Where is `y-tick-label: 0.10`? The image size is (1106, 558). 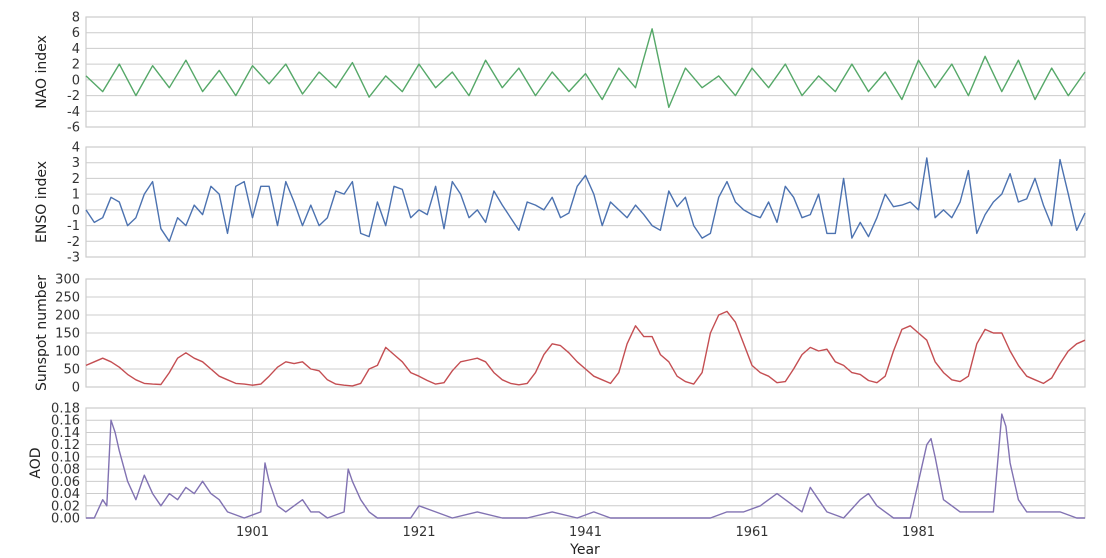
y-tick-label: 0.10 is located at coordinates (65, 457).